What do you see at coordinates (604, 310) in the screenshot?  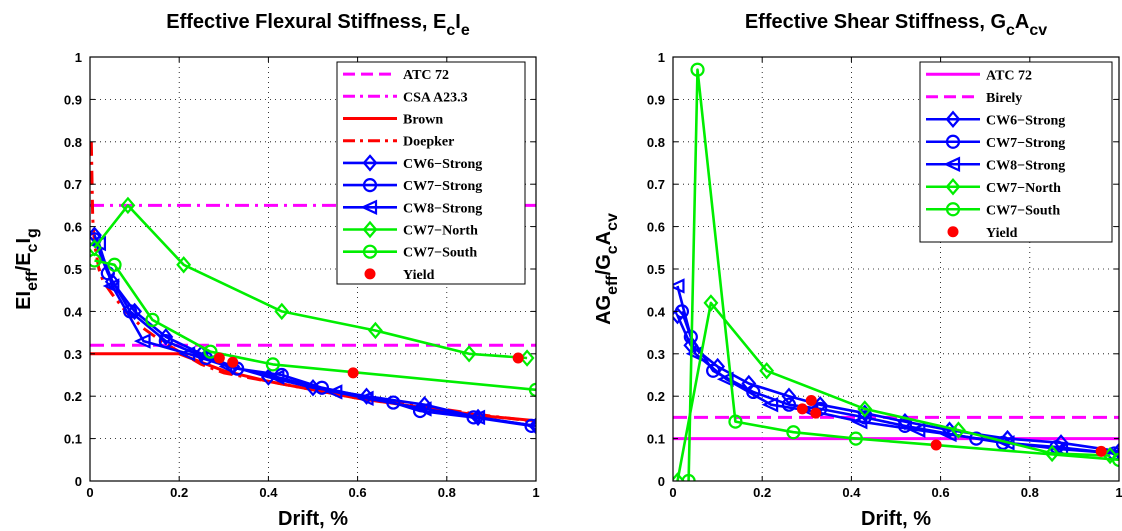 I see `y-axis-label-part: AG` at bounding box center [604, 310].